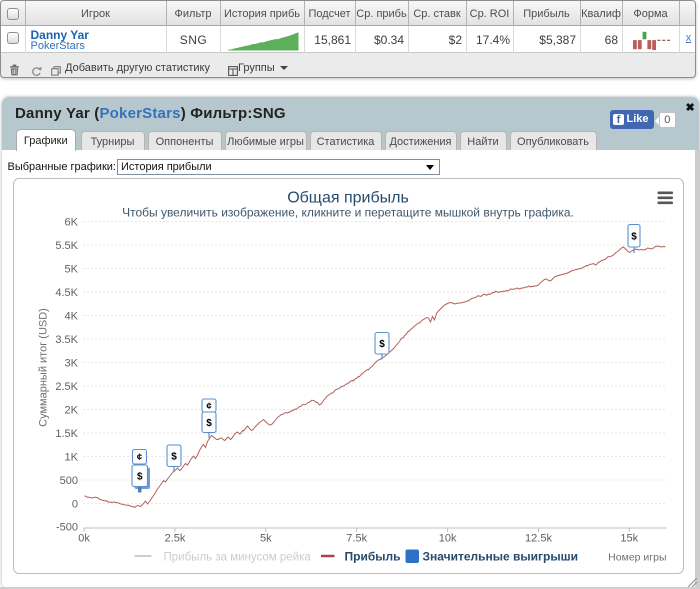 Image resolution: width=700 pixels, height=589 pixels. I want to click on svg-text: Прибыль, so click(372, 556).